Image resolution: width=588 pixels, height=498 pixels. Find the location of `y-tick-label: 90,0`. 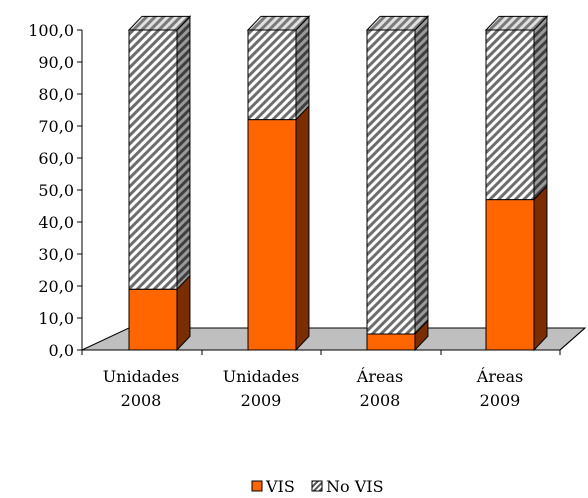

y-tick-label: 90,0 is located at coordinates (56, 62).